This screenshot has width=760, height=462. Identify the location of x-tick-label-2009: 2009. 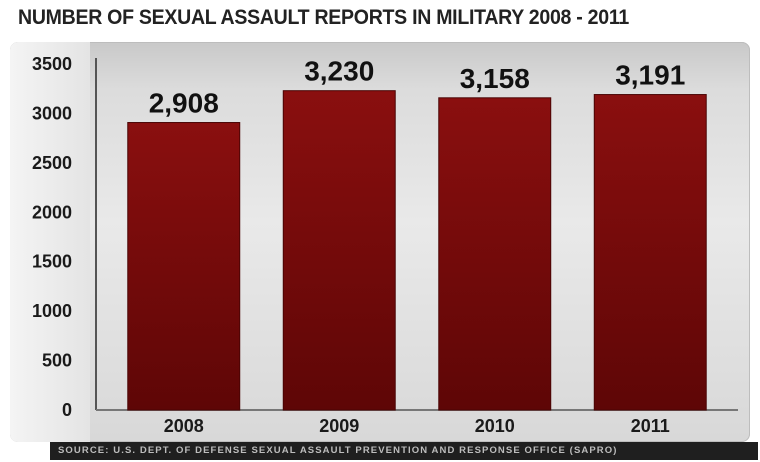
(339, 426).